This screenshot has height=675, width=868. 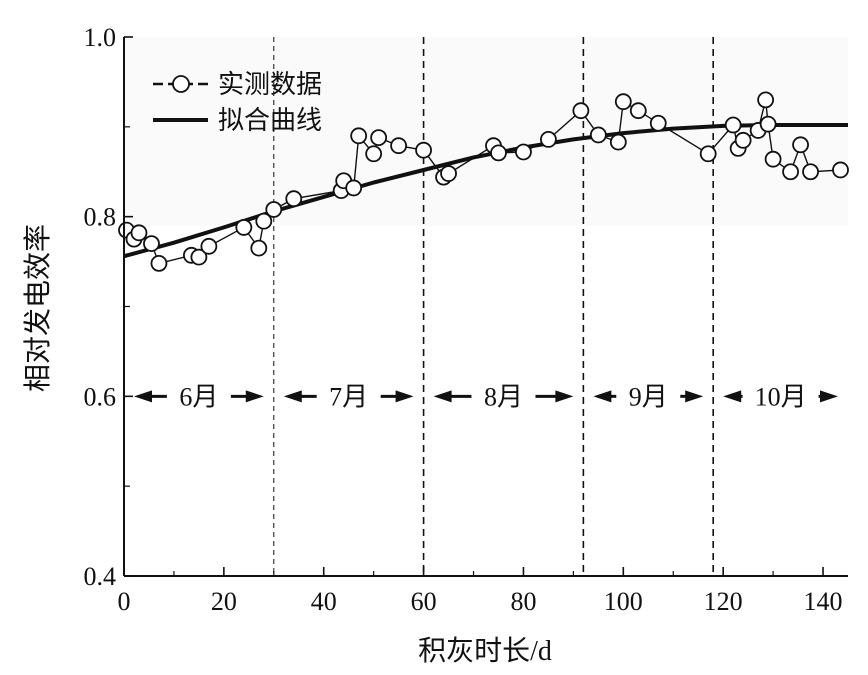 I want to click on month-label: 7月, so click(x=348, y=396).